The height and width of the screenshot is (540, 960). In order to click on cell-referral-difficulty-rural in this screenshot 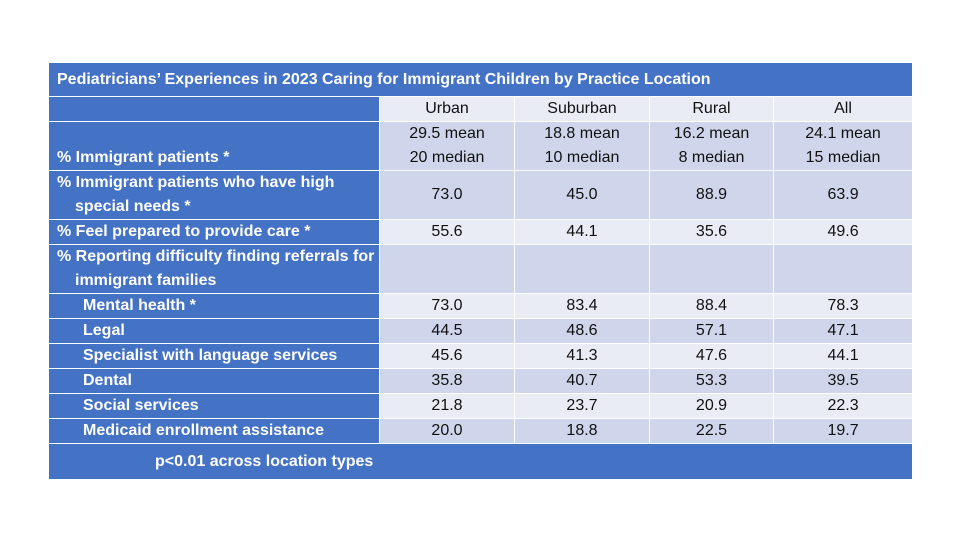, I will do `click(711, 269)`.